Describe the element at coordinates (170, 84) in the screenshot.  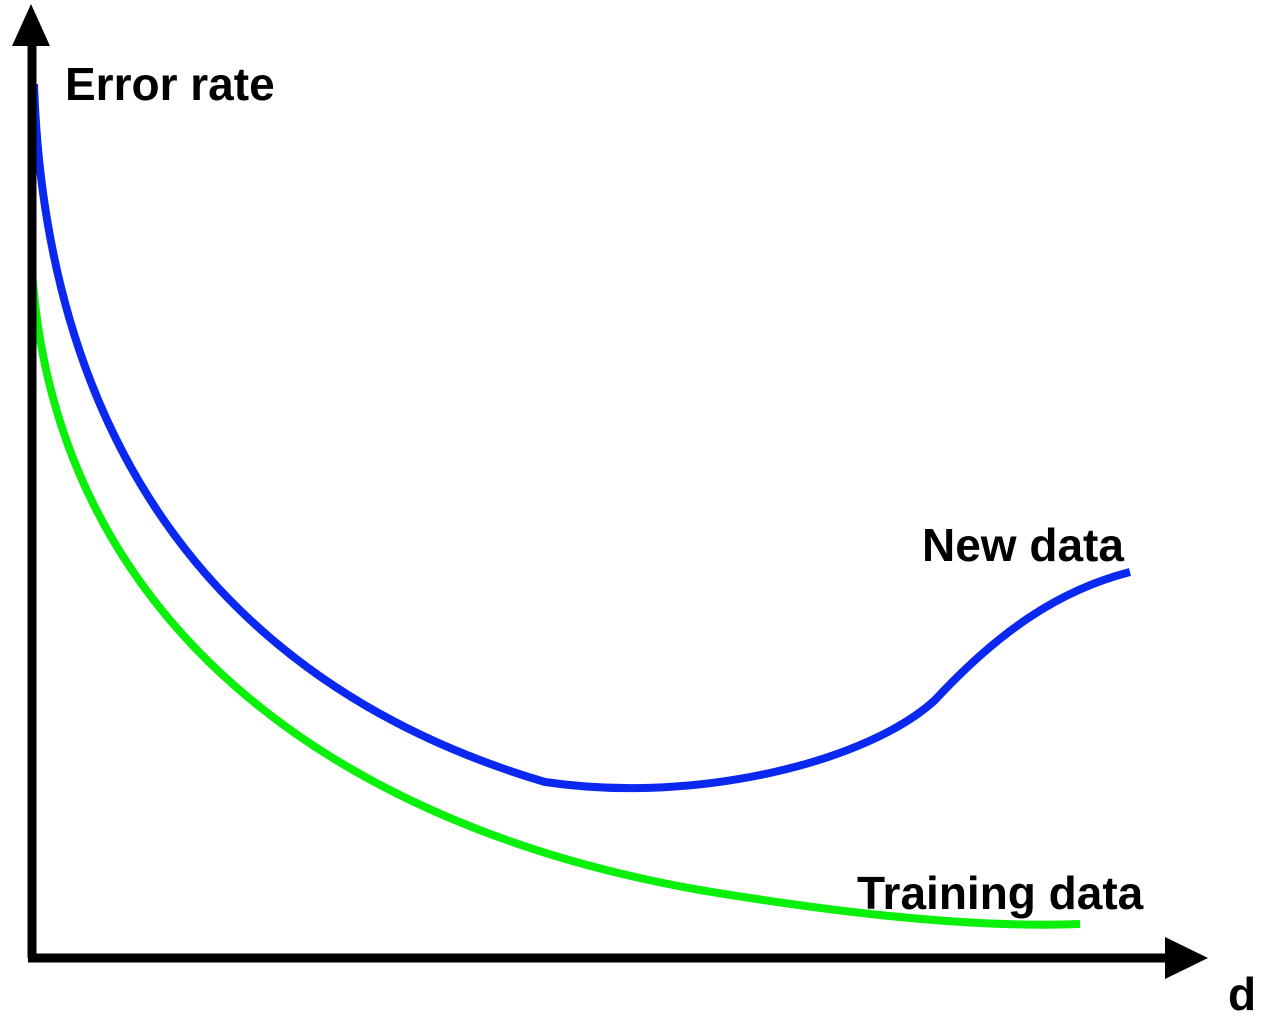
I see `y-axis-label: Error rate` at that location.